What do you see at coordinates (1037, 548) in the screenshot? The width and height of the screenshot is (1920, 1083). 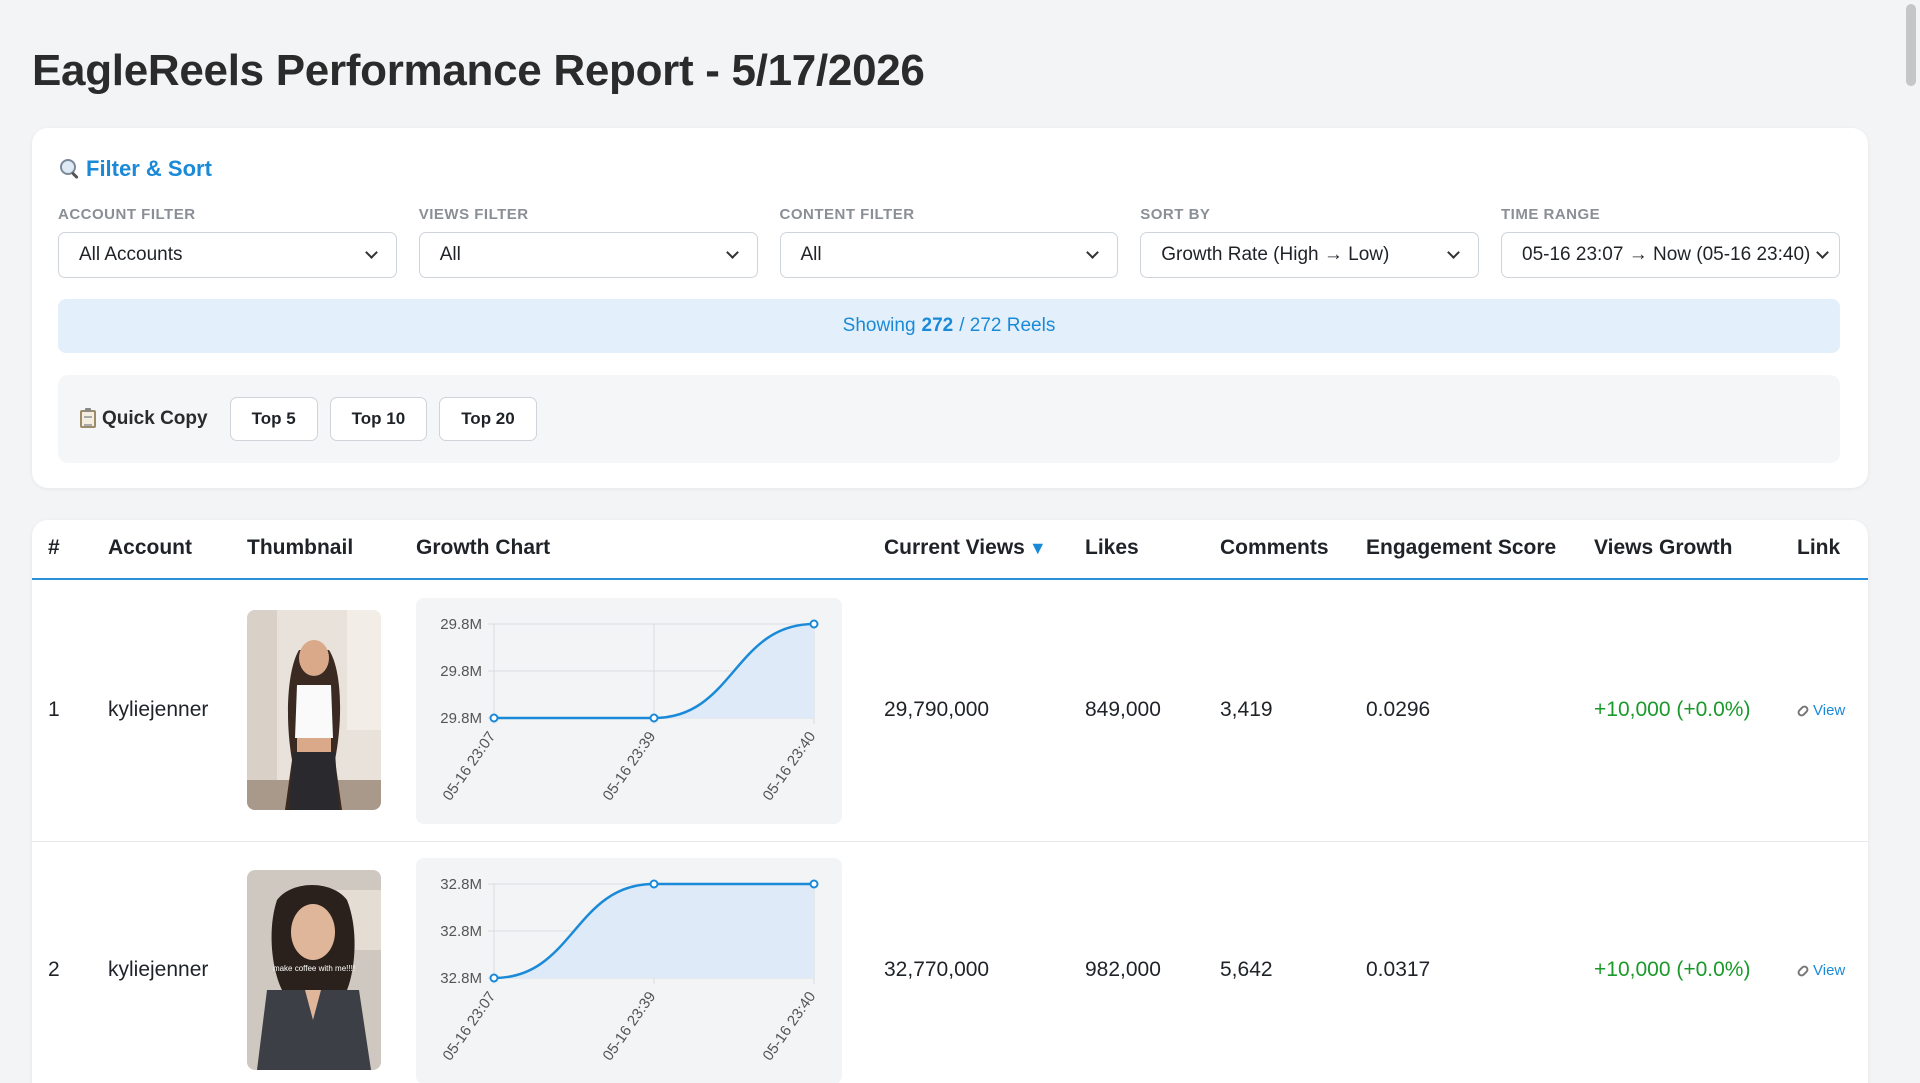 I see `sort-desc-icon: ▼` at bounding box center [1037, 548].